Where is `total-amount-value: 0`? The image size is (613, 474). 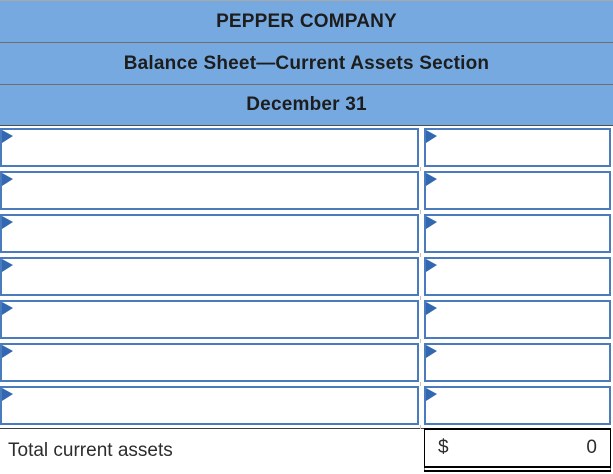
total-amount-value: 0 is located at coordinates (591, 447).